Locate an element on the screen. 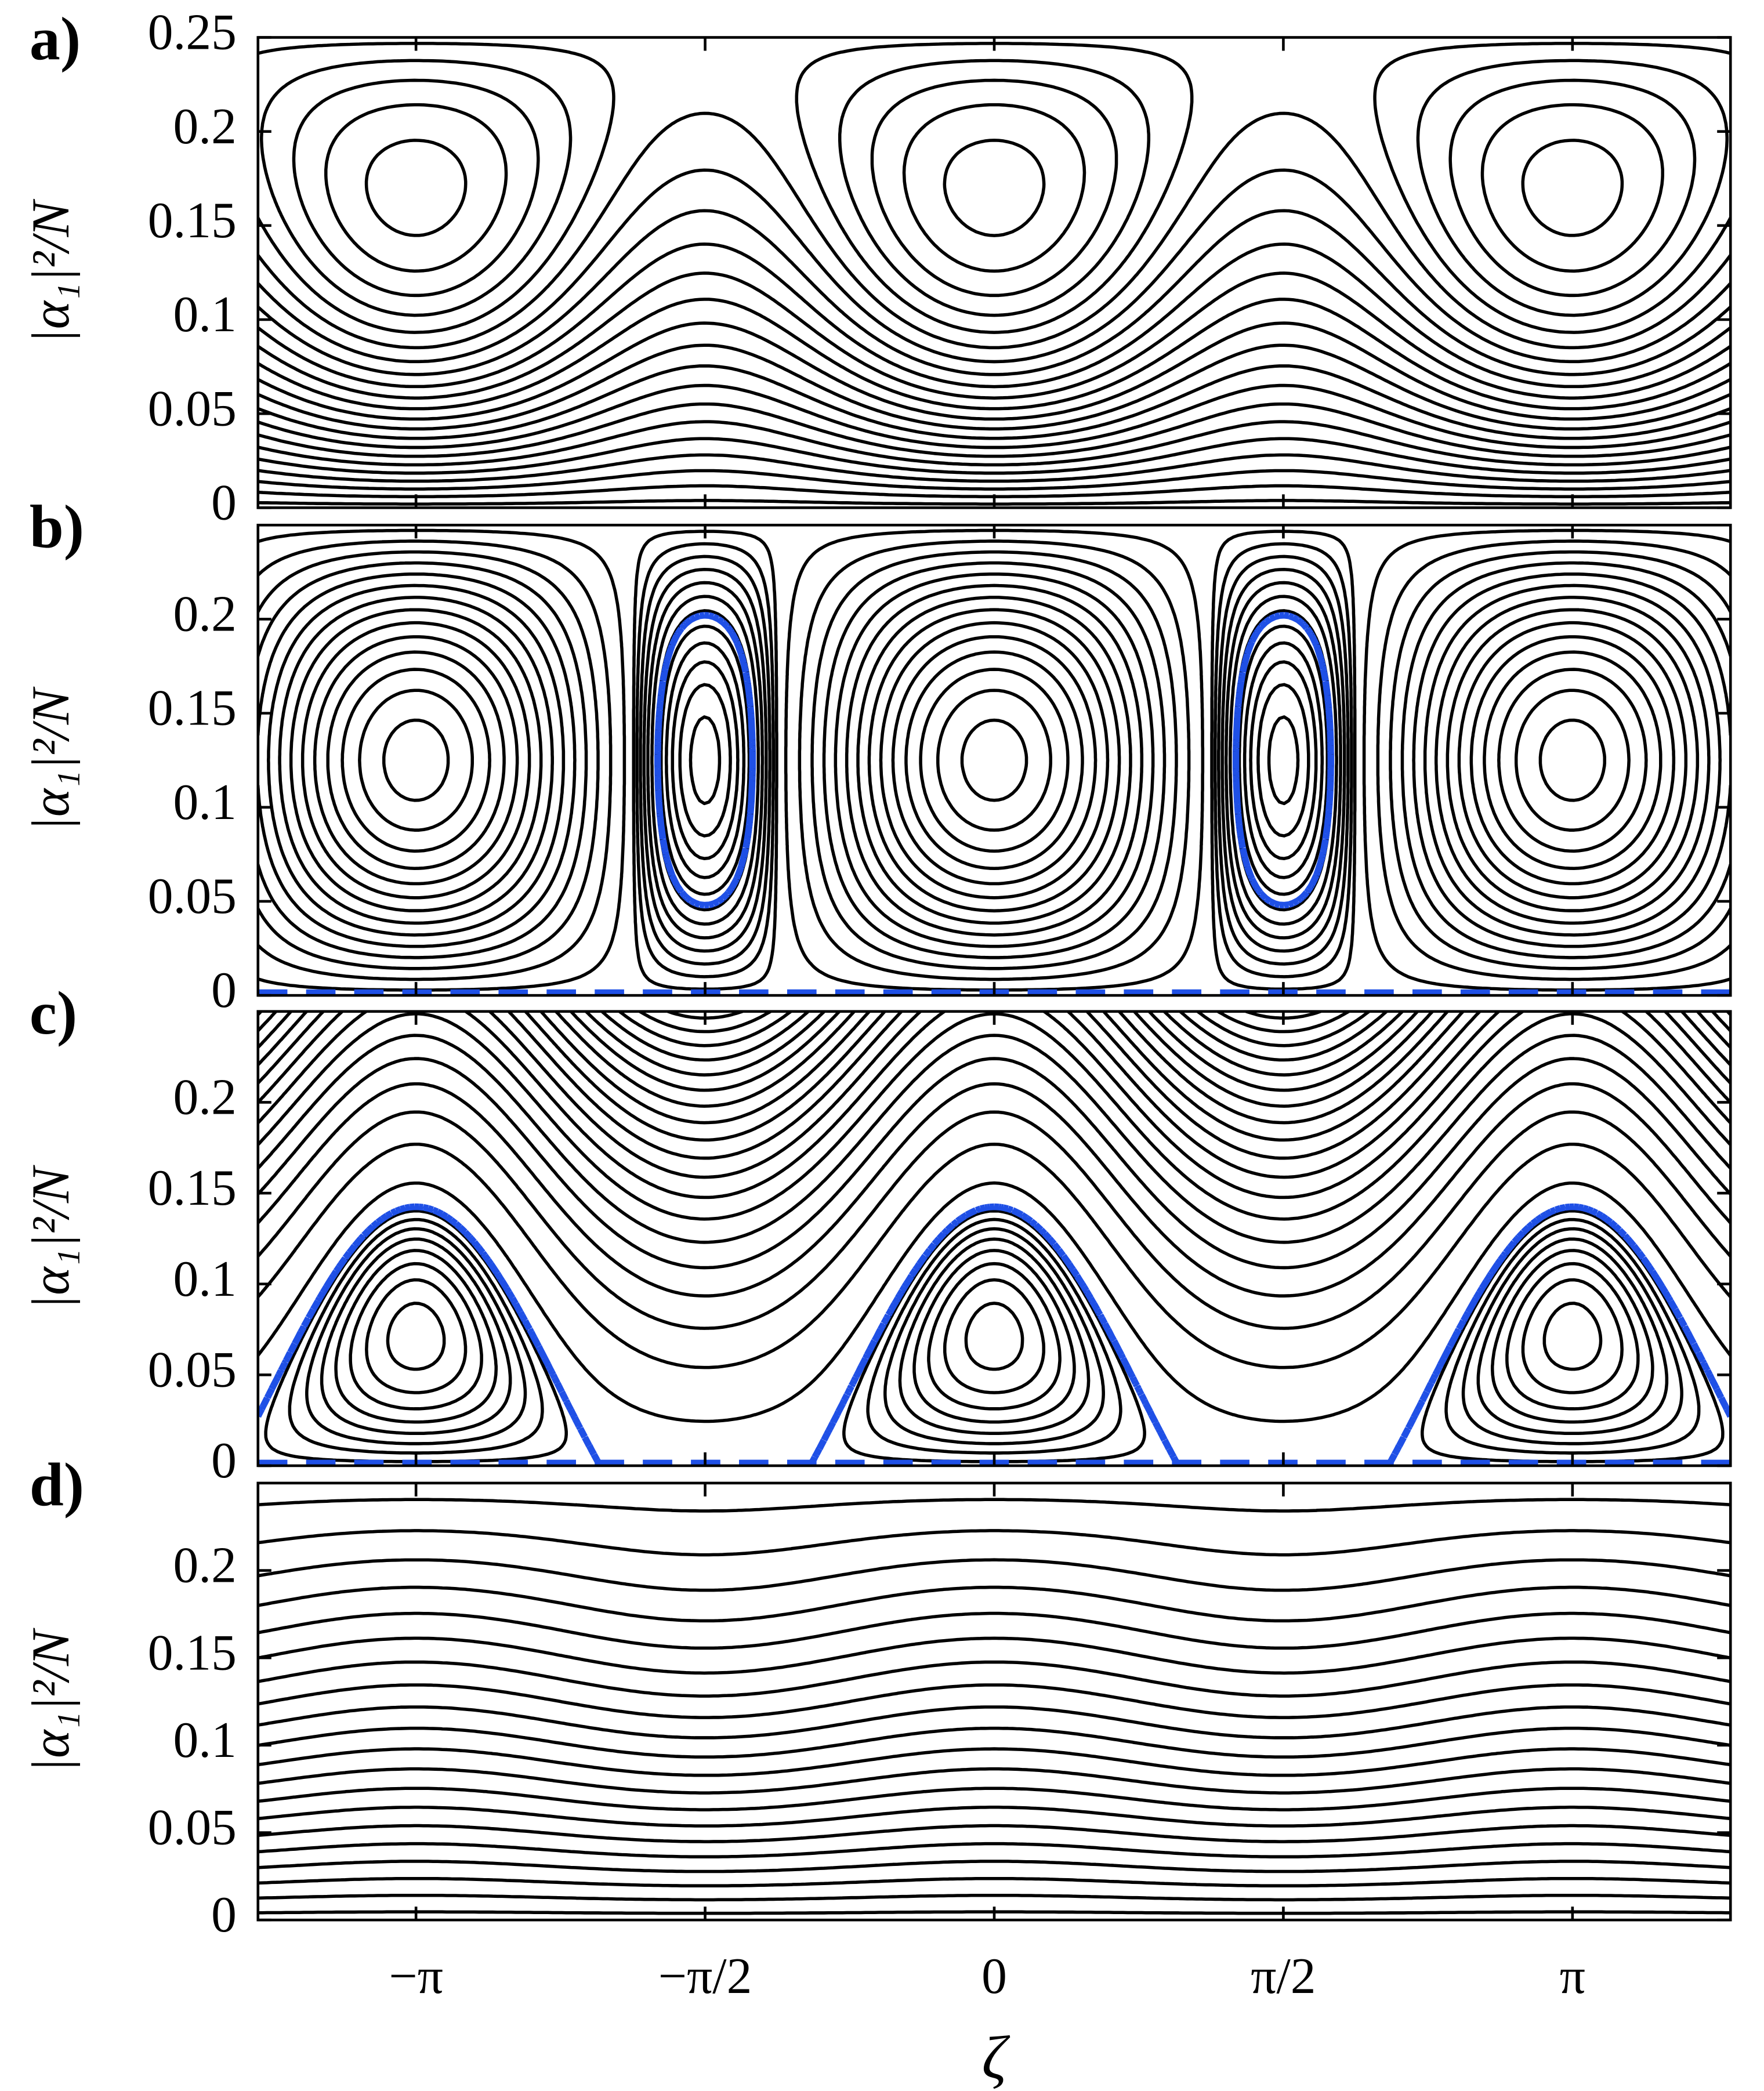  x-tick-label: π is located at coordinates (1572, 1976).